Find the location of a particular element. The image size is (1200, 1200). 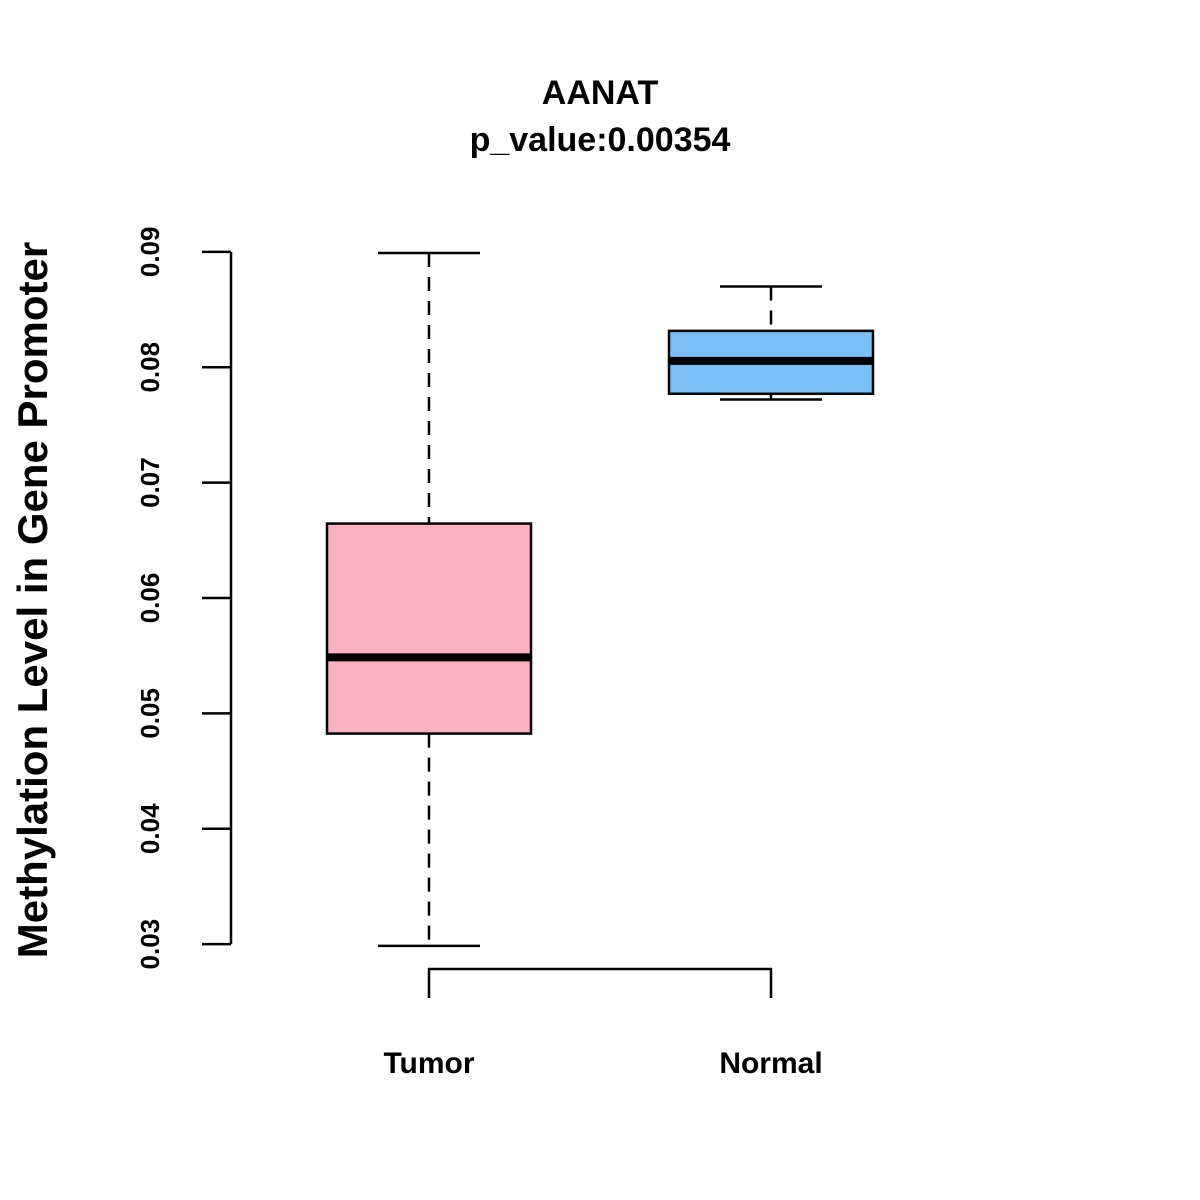

y-tick-label: 0.03 is located at coordinates (150, 944).